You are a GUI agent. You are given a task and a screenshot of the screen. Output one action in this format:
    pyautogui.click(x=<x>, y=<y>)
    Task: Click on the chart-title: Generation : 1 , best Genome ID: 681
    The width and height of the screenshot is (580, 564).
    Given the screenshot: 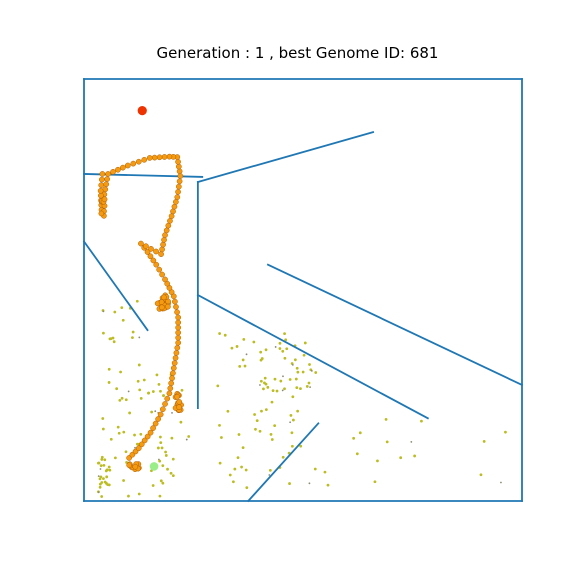 What is the action you would take?
    pyautogui.click(x=297, y=53)
    